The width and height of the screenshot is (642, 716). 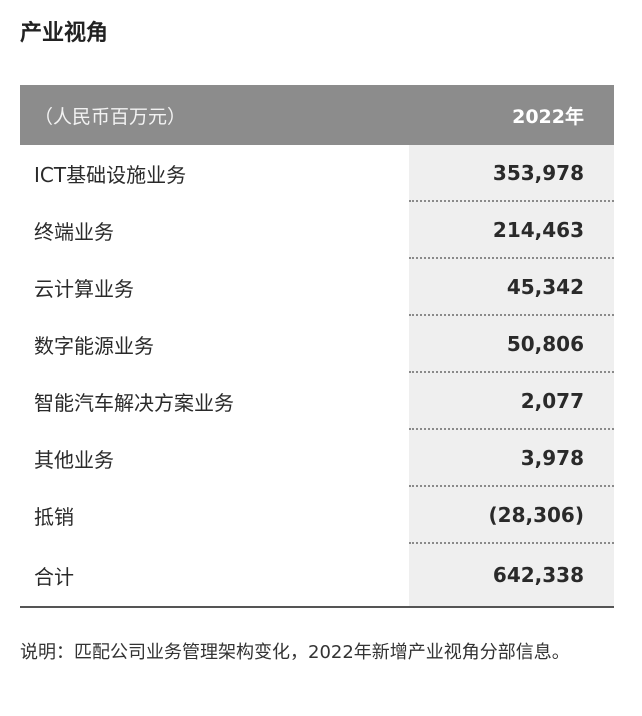 What do you see at coordinates (295, 652) in the screenshot?
I see `footnote: 说明：匹配公司业务管理架构变化，2022年新增产业视角分部信息。` at bounding box center [295, 652].